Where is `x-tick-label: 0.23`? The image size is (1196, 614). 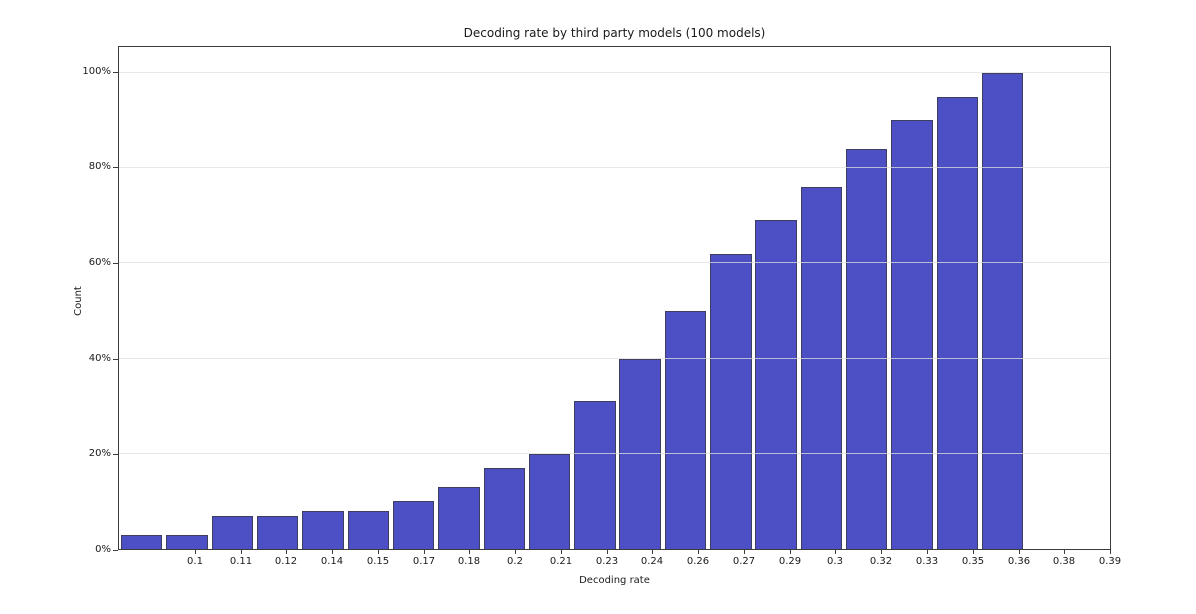 x-tick-label: 0.23 is located at coordinates (607, 561).